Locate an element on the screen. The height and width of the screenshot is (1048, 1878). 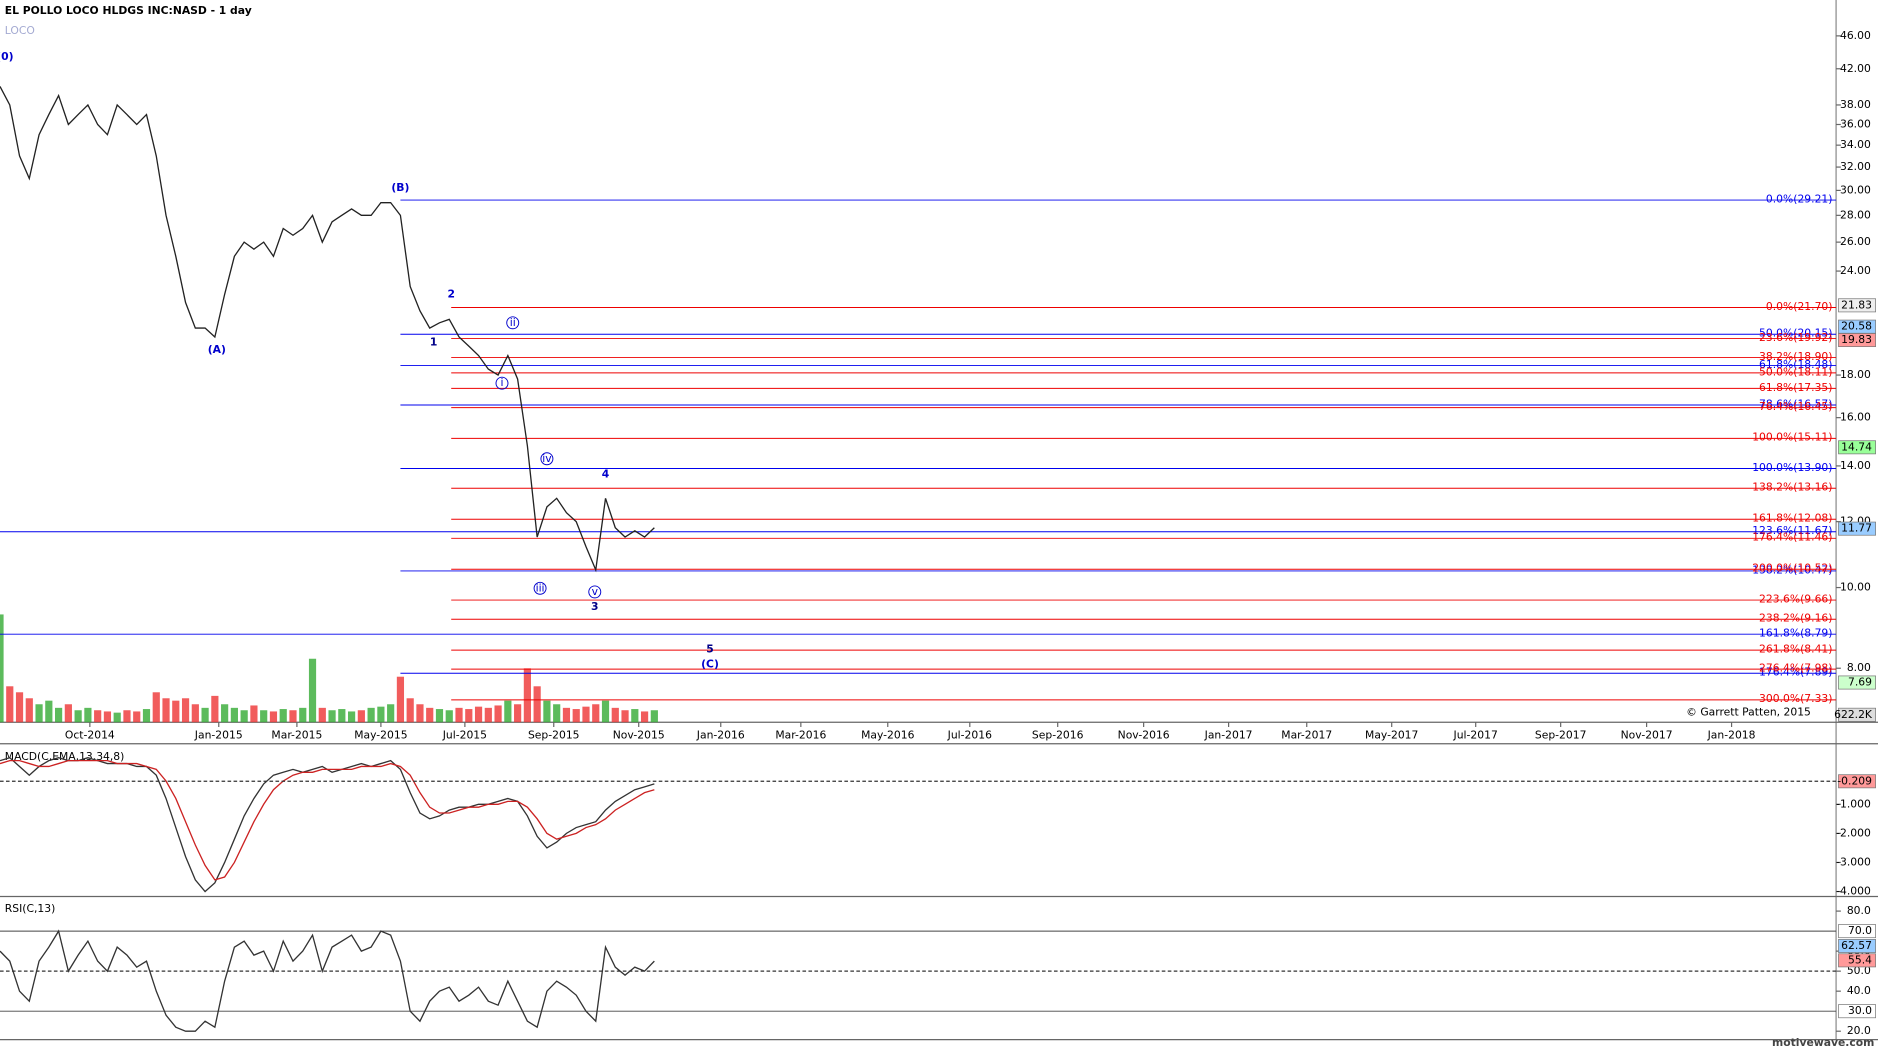
price-marker-label: 11.77 is located at coordinates (1856, 528).